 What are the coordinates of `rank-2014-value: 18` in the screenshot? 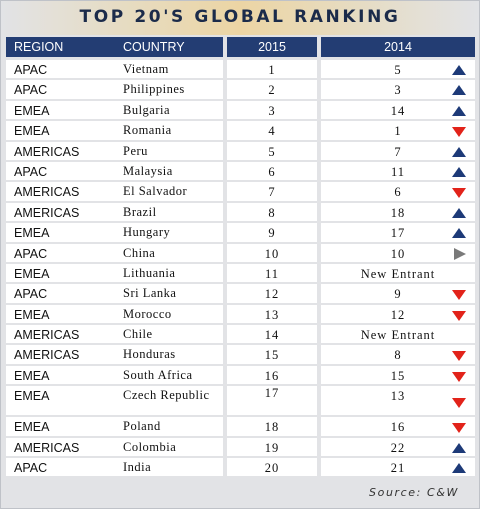 It's located at (398, 212).